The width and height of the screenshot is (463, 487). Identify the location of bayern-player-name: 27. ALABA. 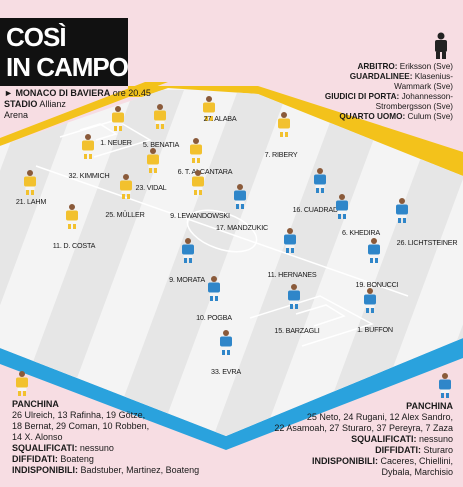
(220, 118).